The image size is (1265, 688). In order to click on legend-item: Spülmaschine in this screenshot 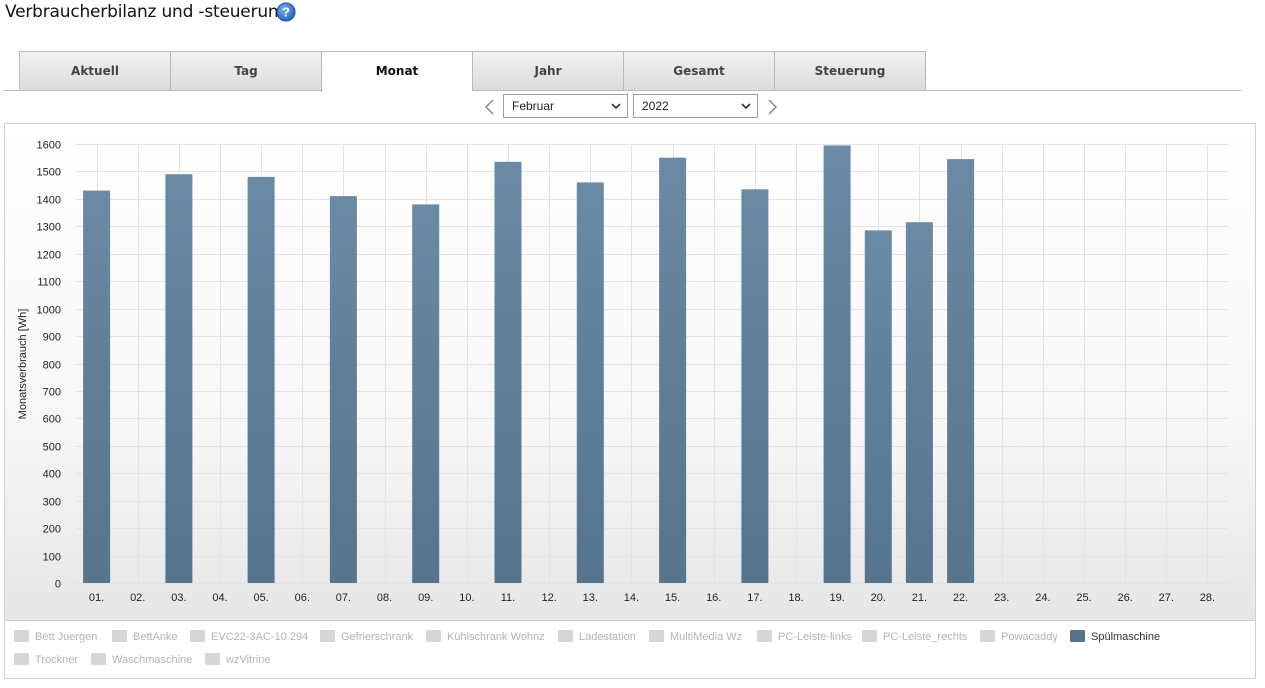, I will do `click(1115, 637)`.